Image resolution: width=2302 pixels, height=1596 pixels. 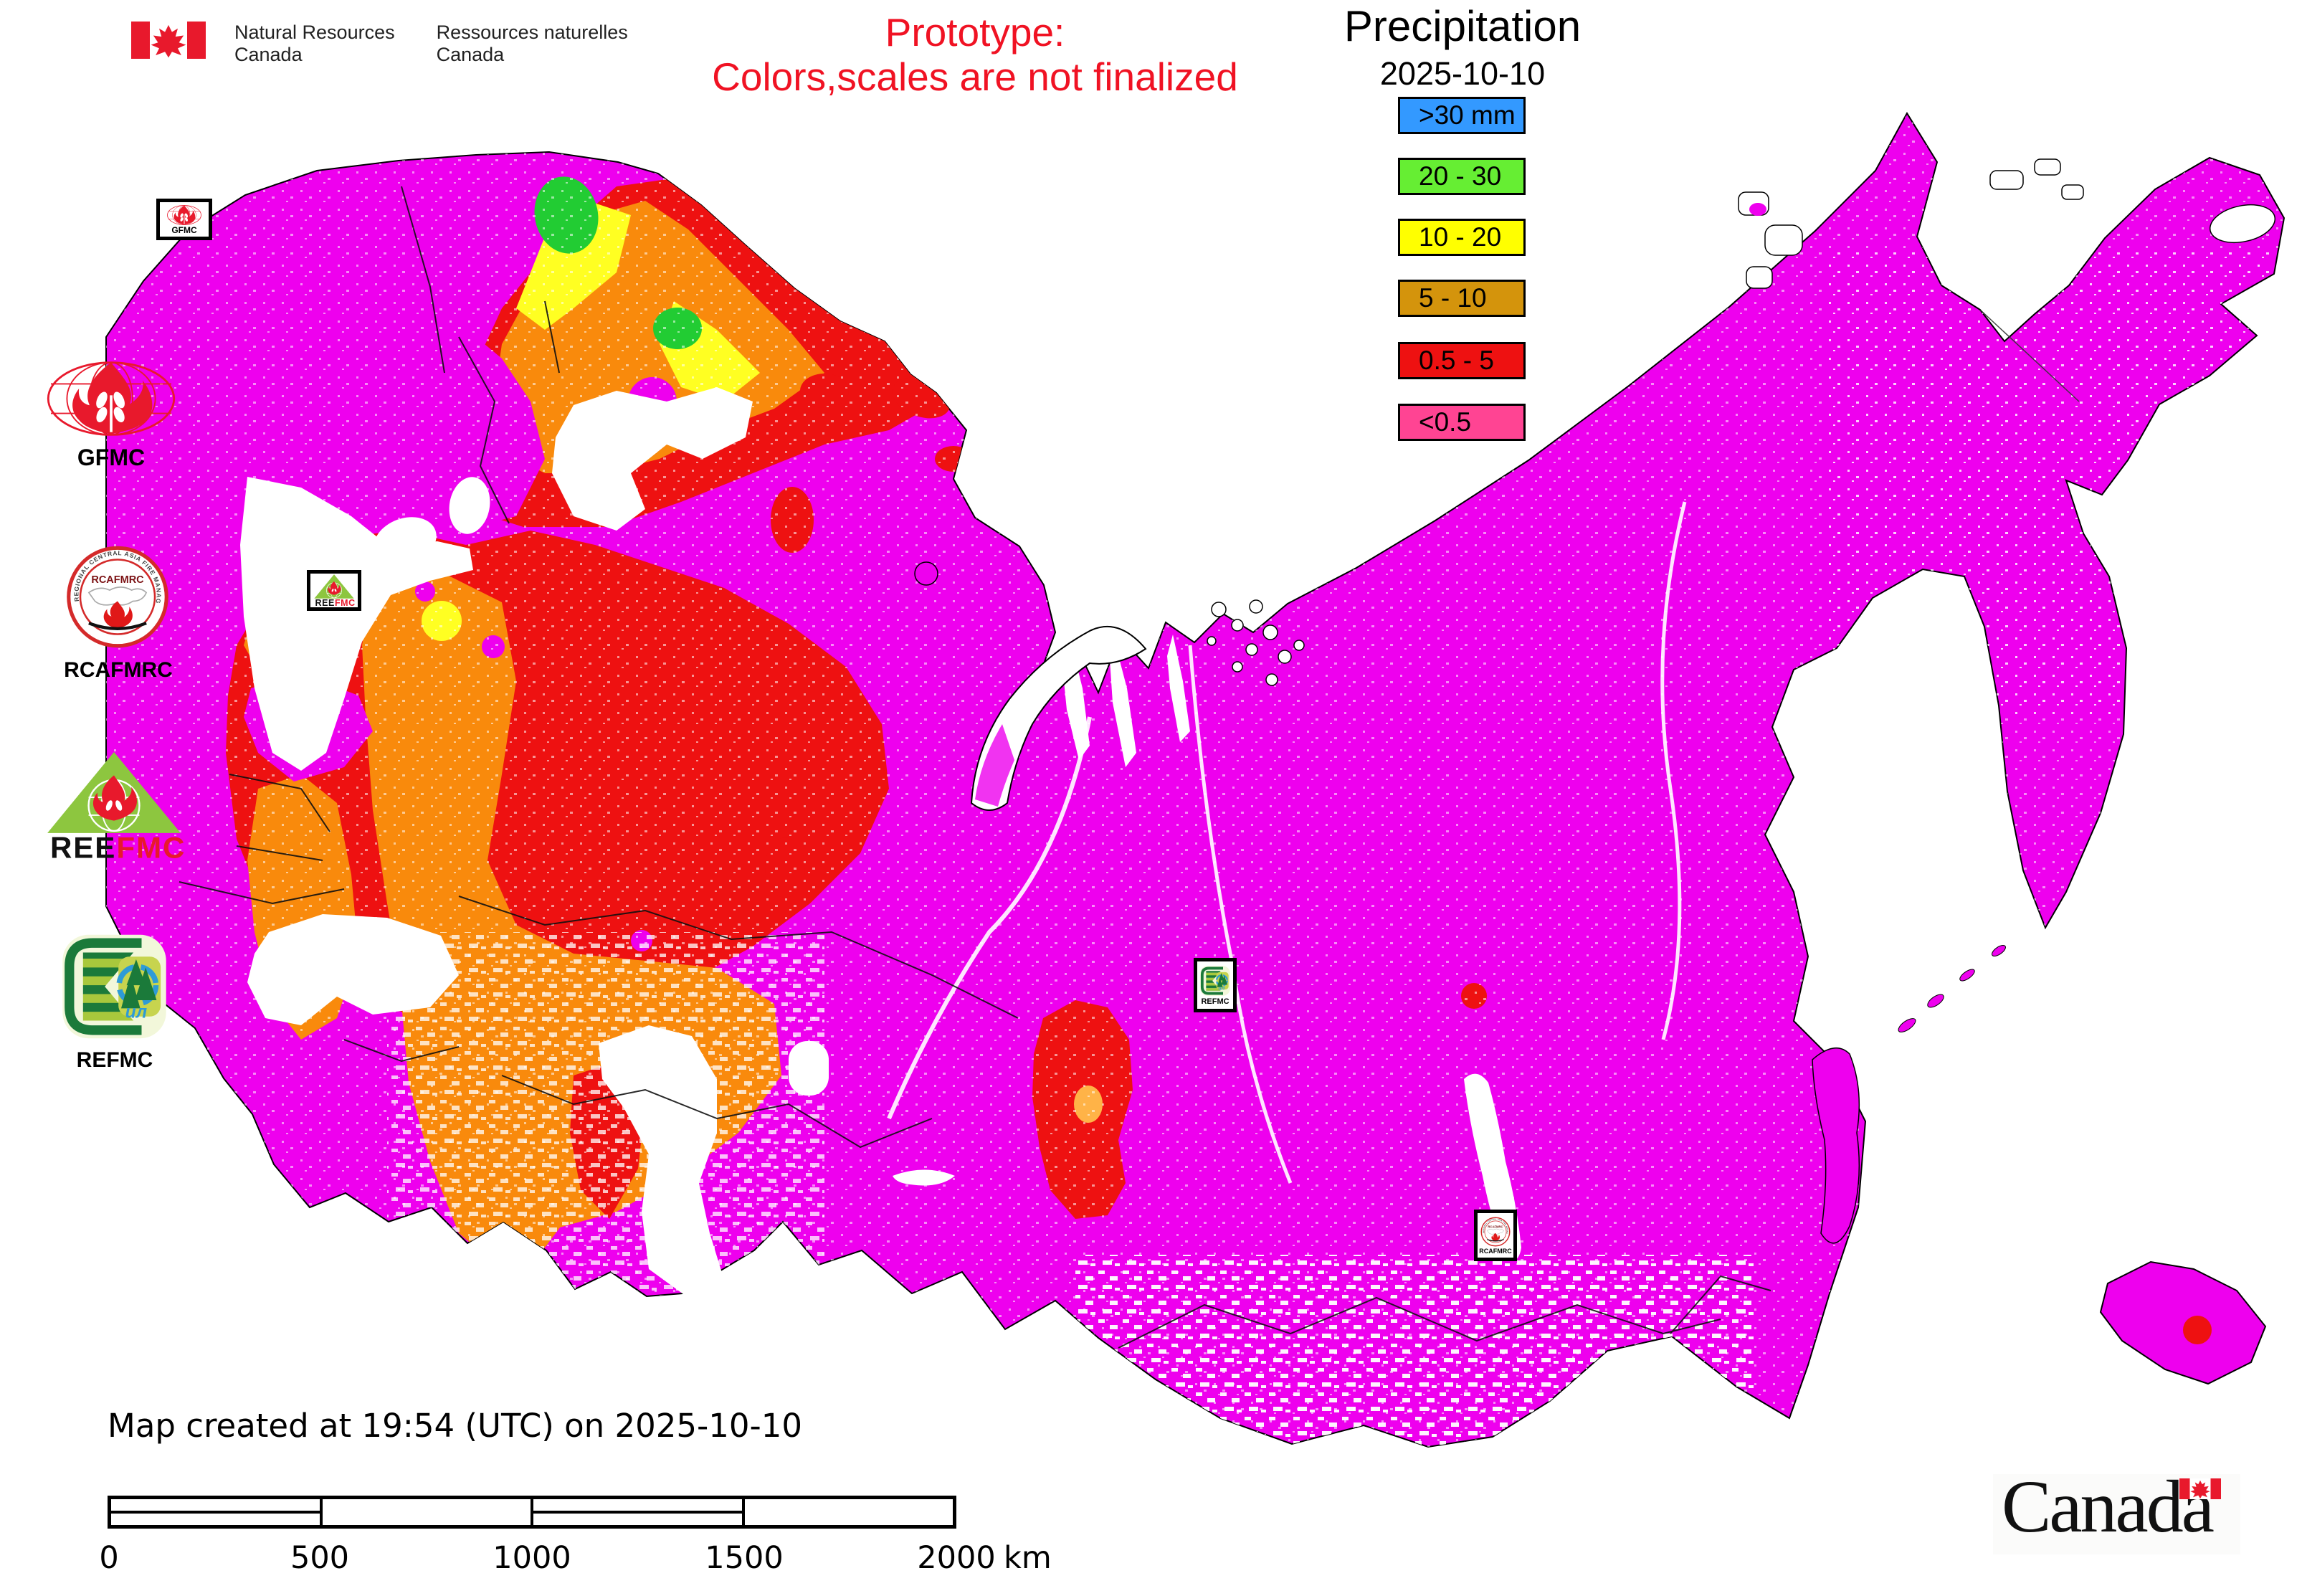 What do you see at coordinates (112, 457) in the screenshot?
I see `gfmc-label: GFMC` at bounding box center [112, 457].